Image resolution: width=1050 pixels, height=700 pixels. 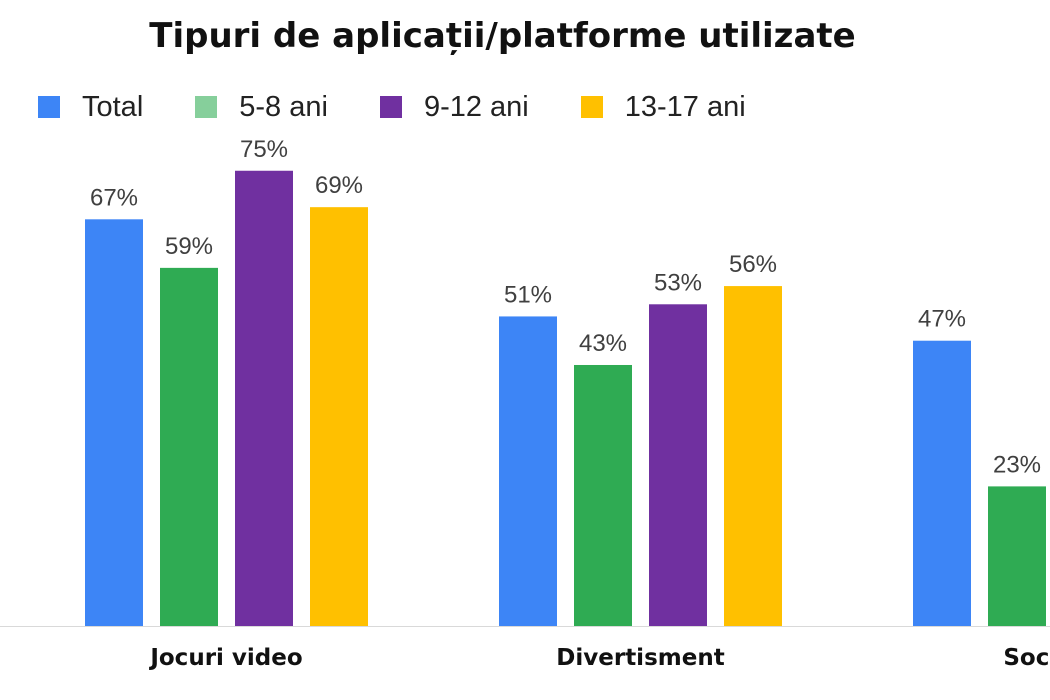 What do you see at coordinates (339, 185) in the screenshot?
I see `data-label-jocuri-video-13-17-ani: 69%` at bounding box center [339, 185].